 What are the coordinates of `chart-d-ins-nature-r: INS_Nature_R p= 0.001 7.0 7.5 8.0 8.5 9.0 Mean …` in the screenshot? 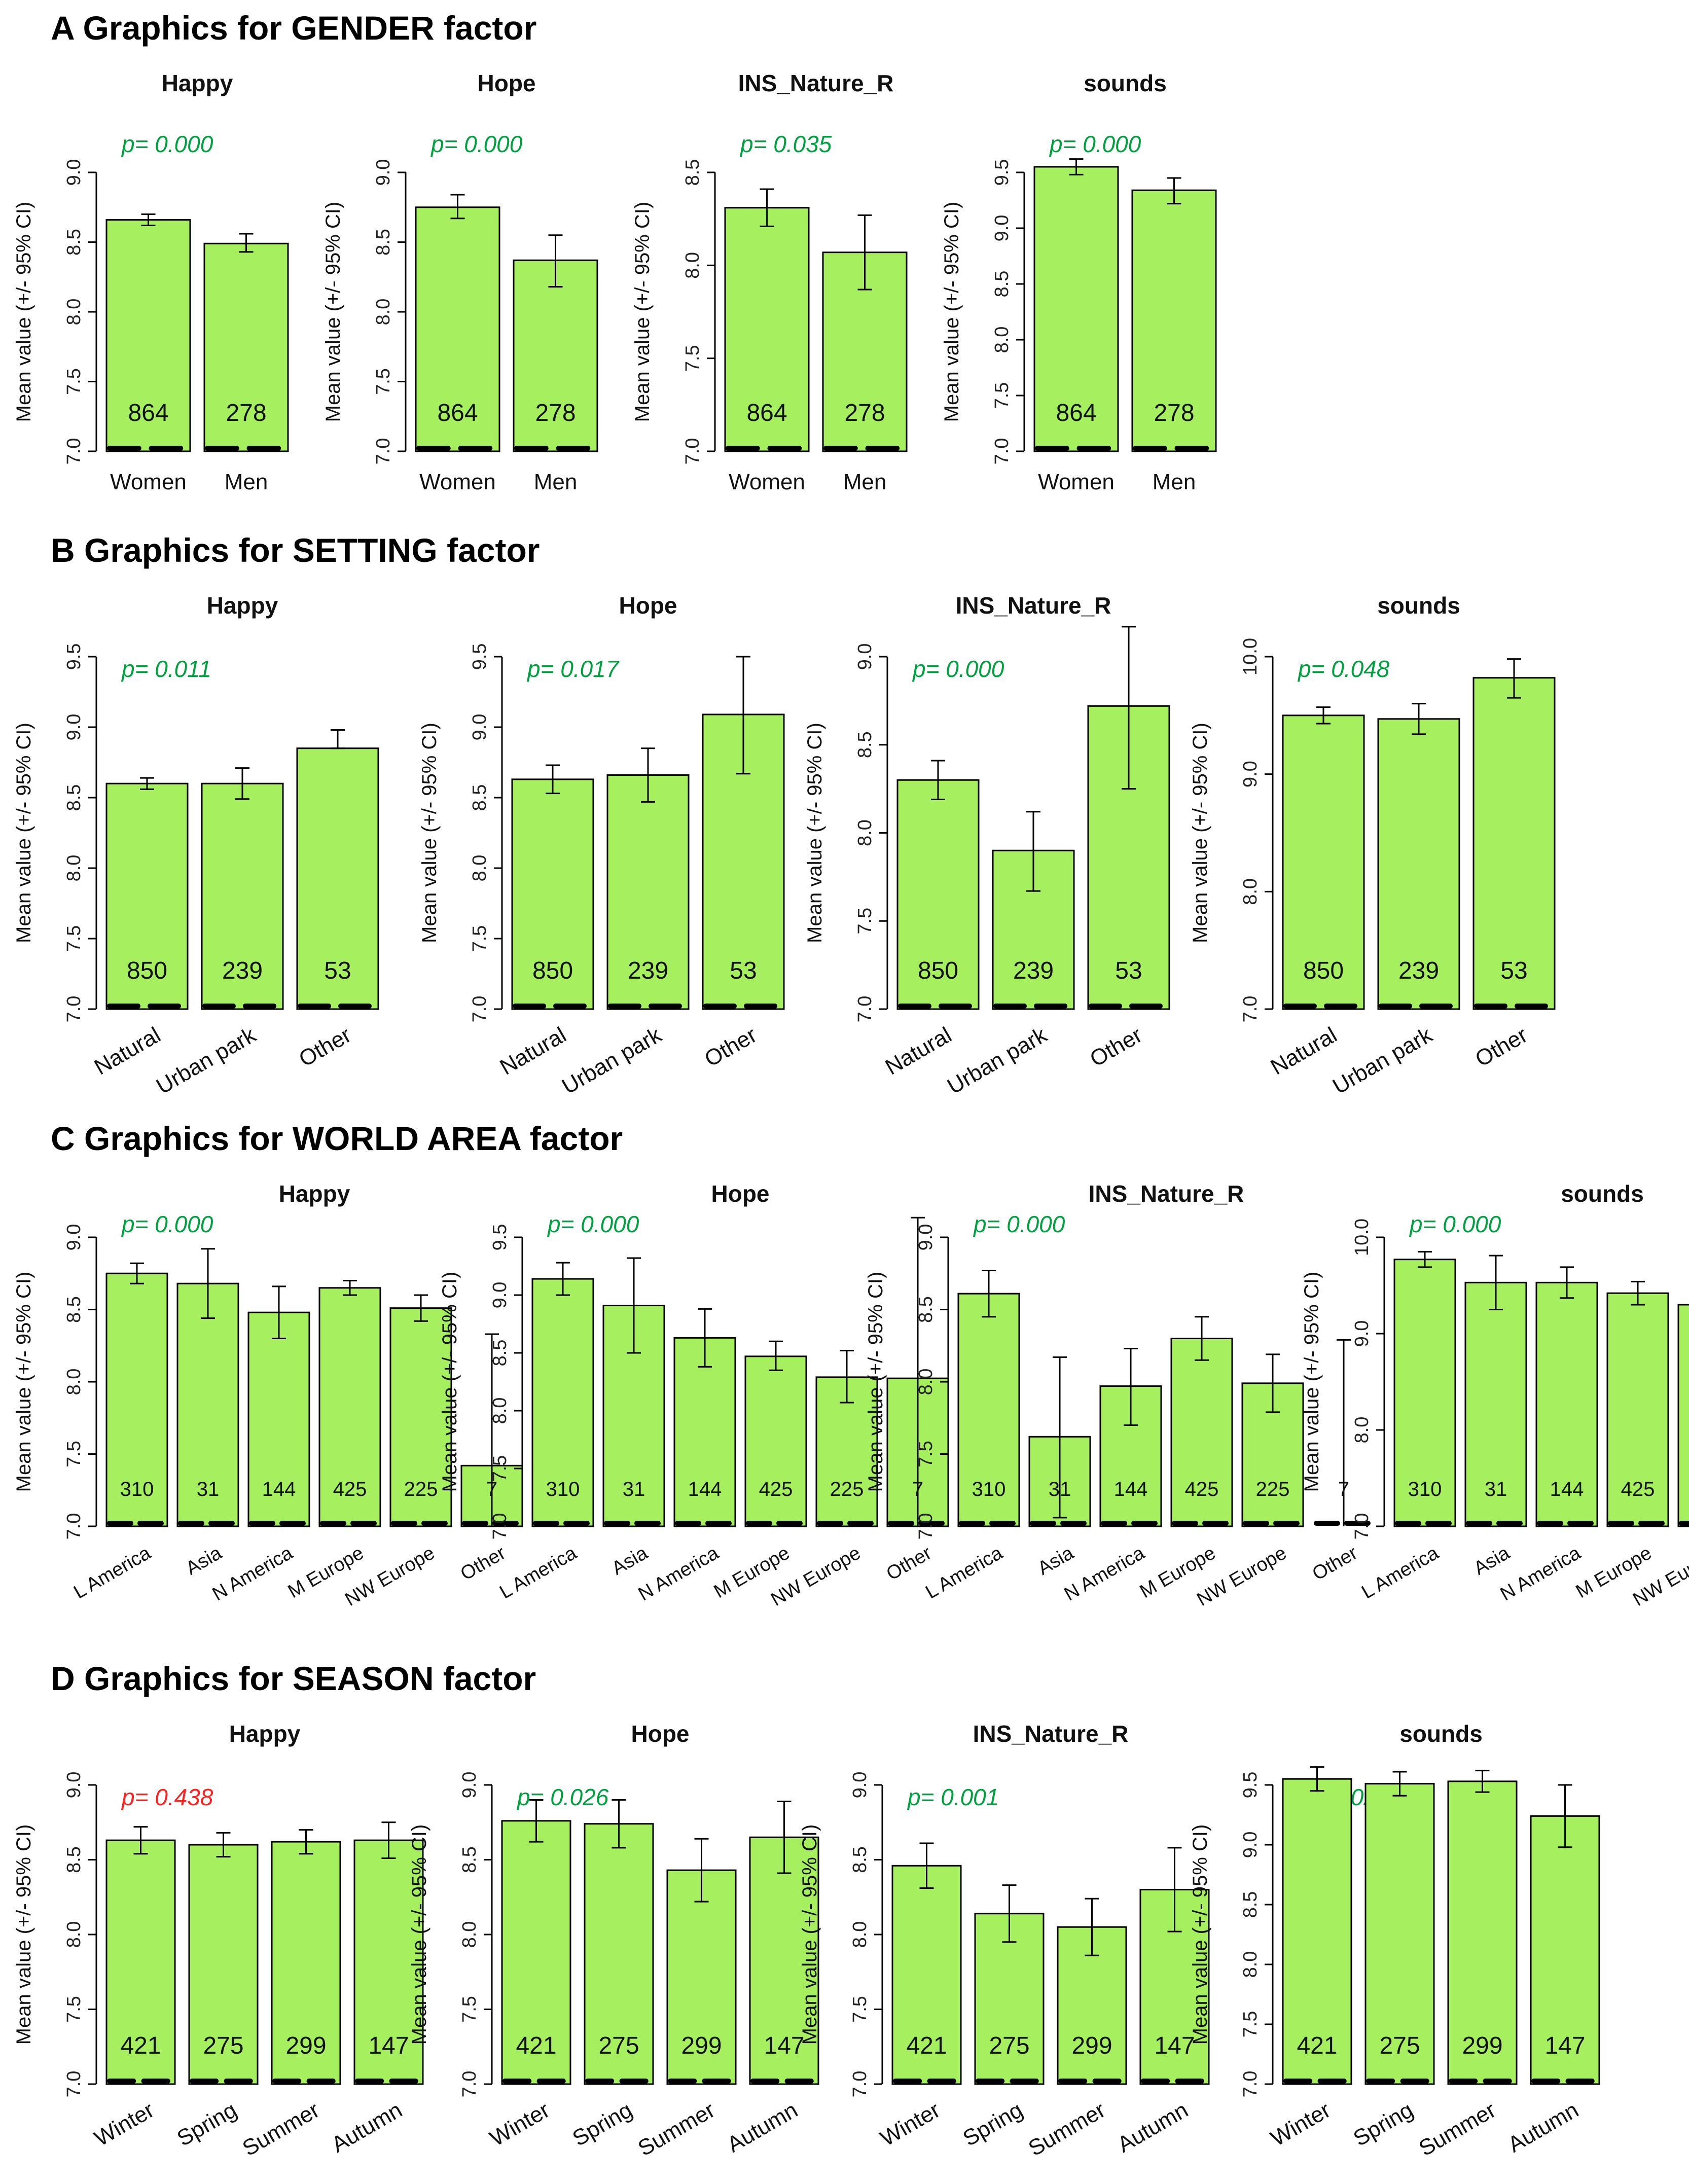 It's located at (1004, 1941).